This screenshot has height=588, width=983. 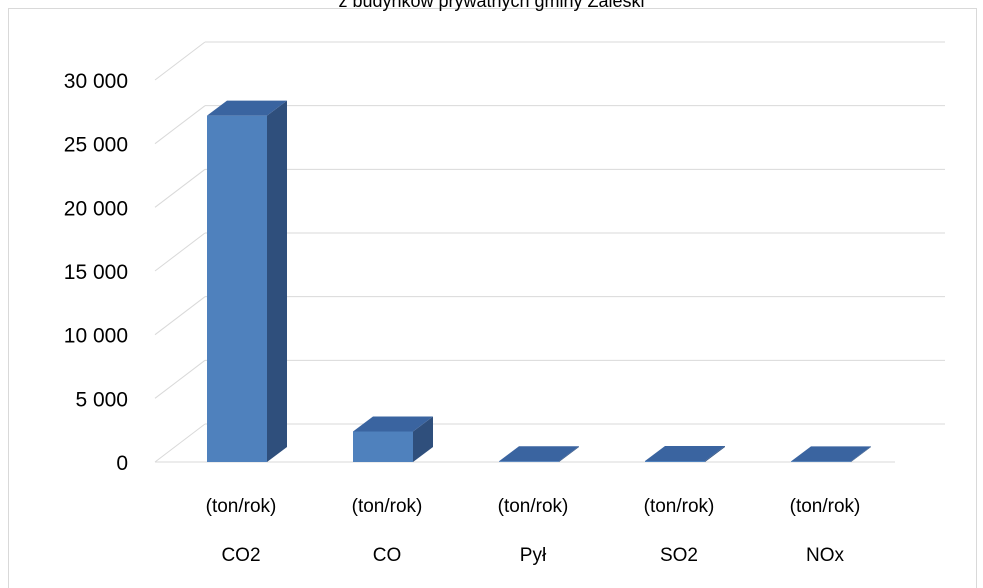 What do you see at coordinates (96, 81) in the screenshot?
I see `y-tick-label: 30 000` at bounding box center [96, 81].